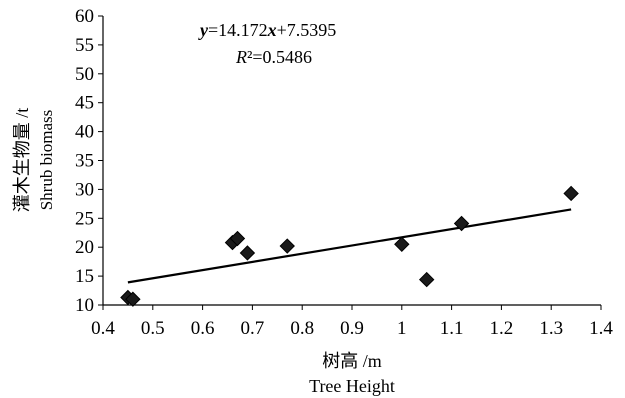  I want to click on x-tick-label: 1, so click(402, 328).